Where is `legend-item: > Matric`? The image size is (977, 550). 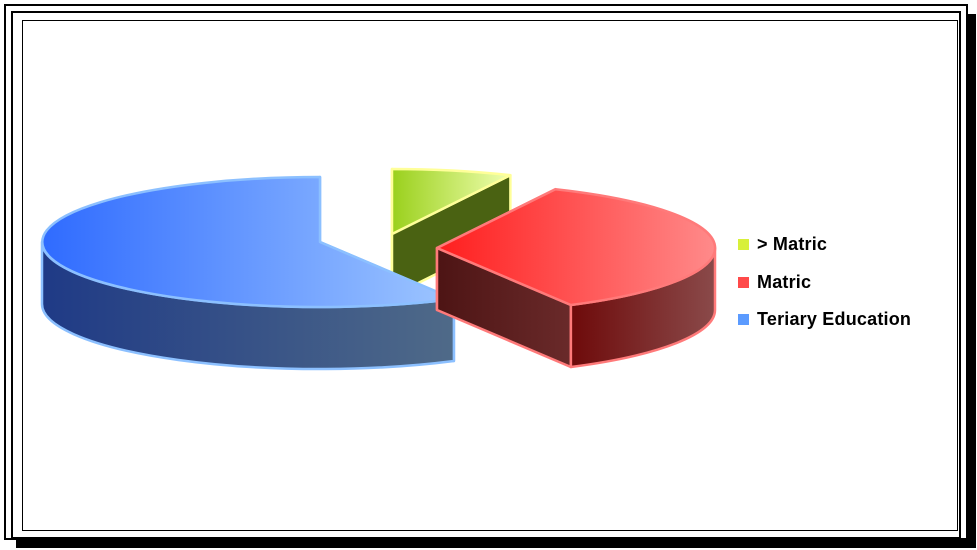 legend-item: > Matric is located at coordinates (824, 245).